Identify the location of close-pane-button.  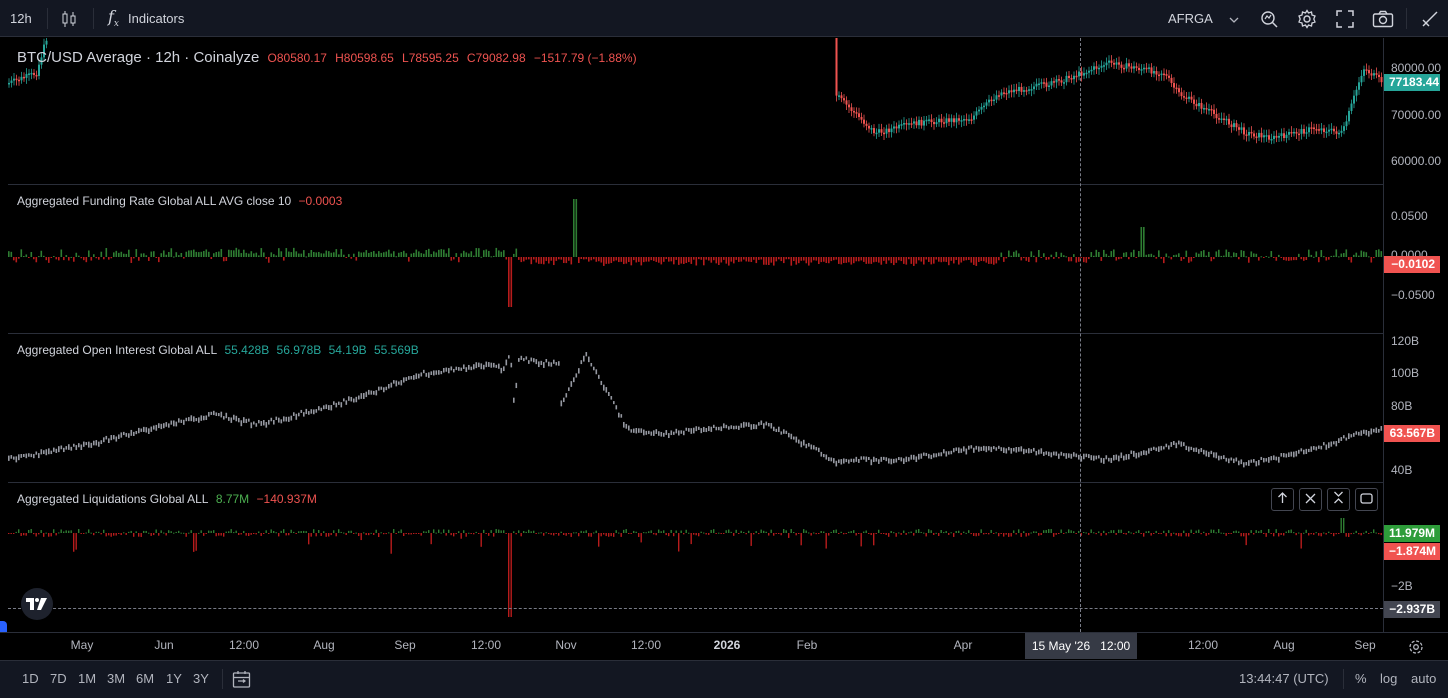
(1310, 499).